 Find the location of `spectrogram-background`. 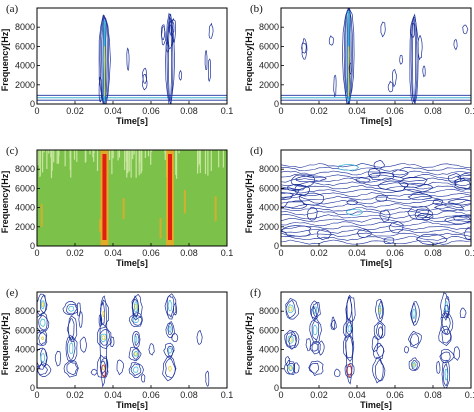

spectrogram-background is located at coordinates (132, 198).